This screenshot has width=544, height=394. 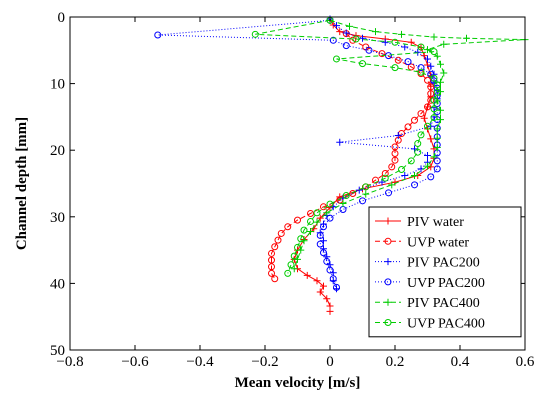 I want to click on x-axis-label: Mean velocity [m/s], so click(x=298, y=383).